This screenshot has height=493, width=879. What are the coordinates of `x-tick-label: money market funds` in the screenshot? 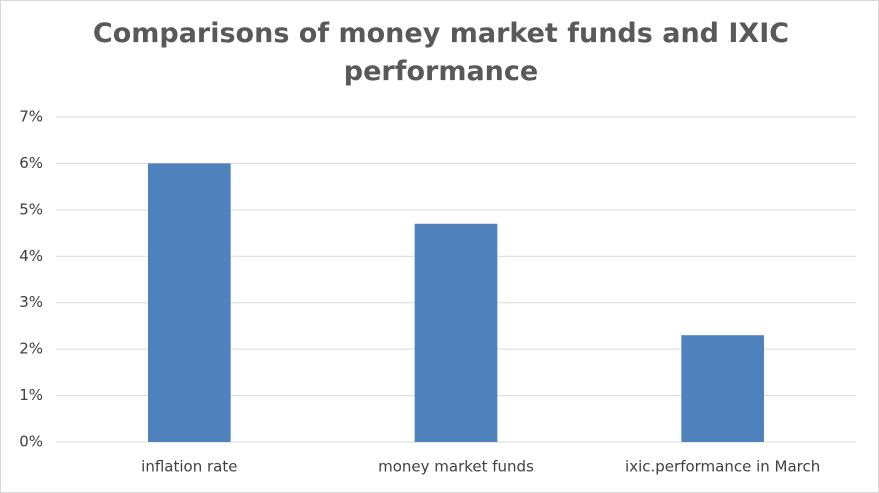 It's located at (456, 467).